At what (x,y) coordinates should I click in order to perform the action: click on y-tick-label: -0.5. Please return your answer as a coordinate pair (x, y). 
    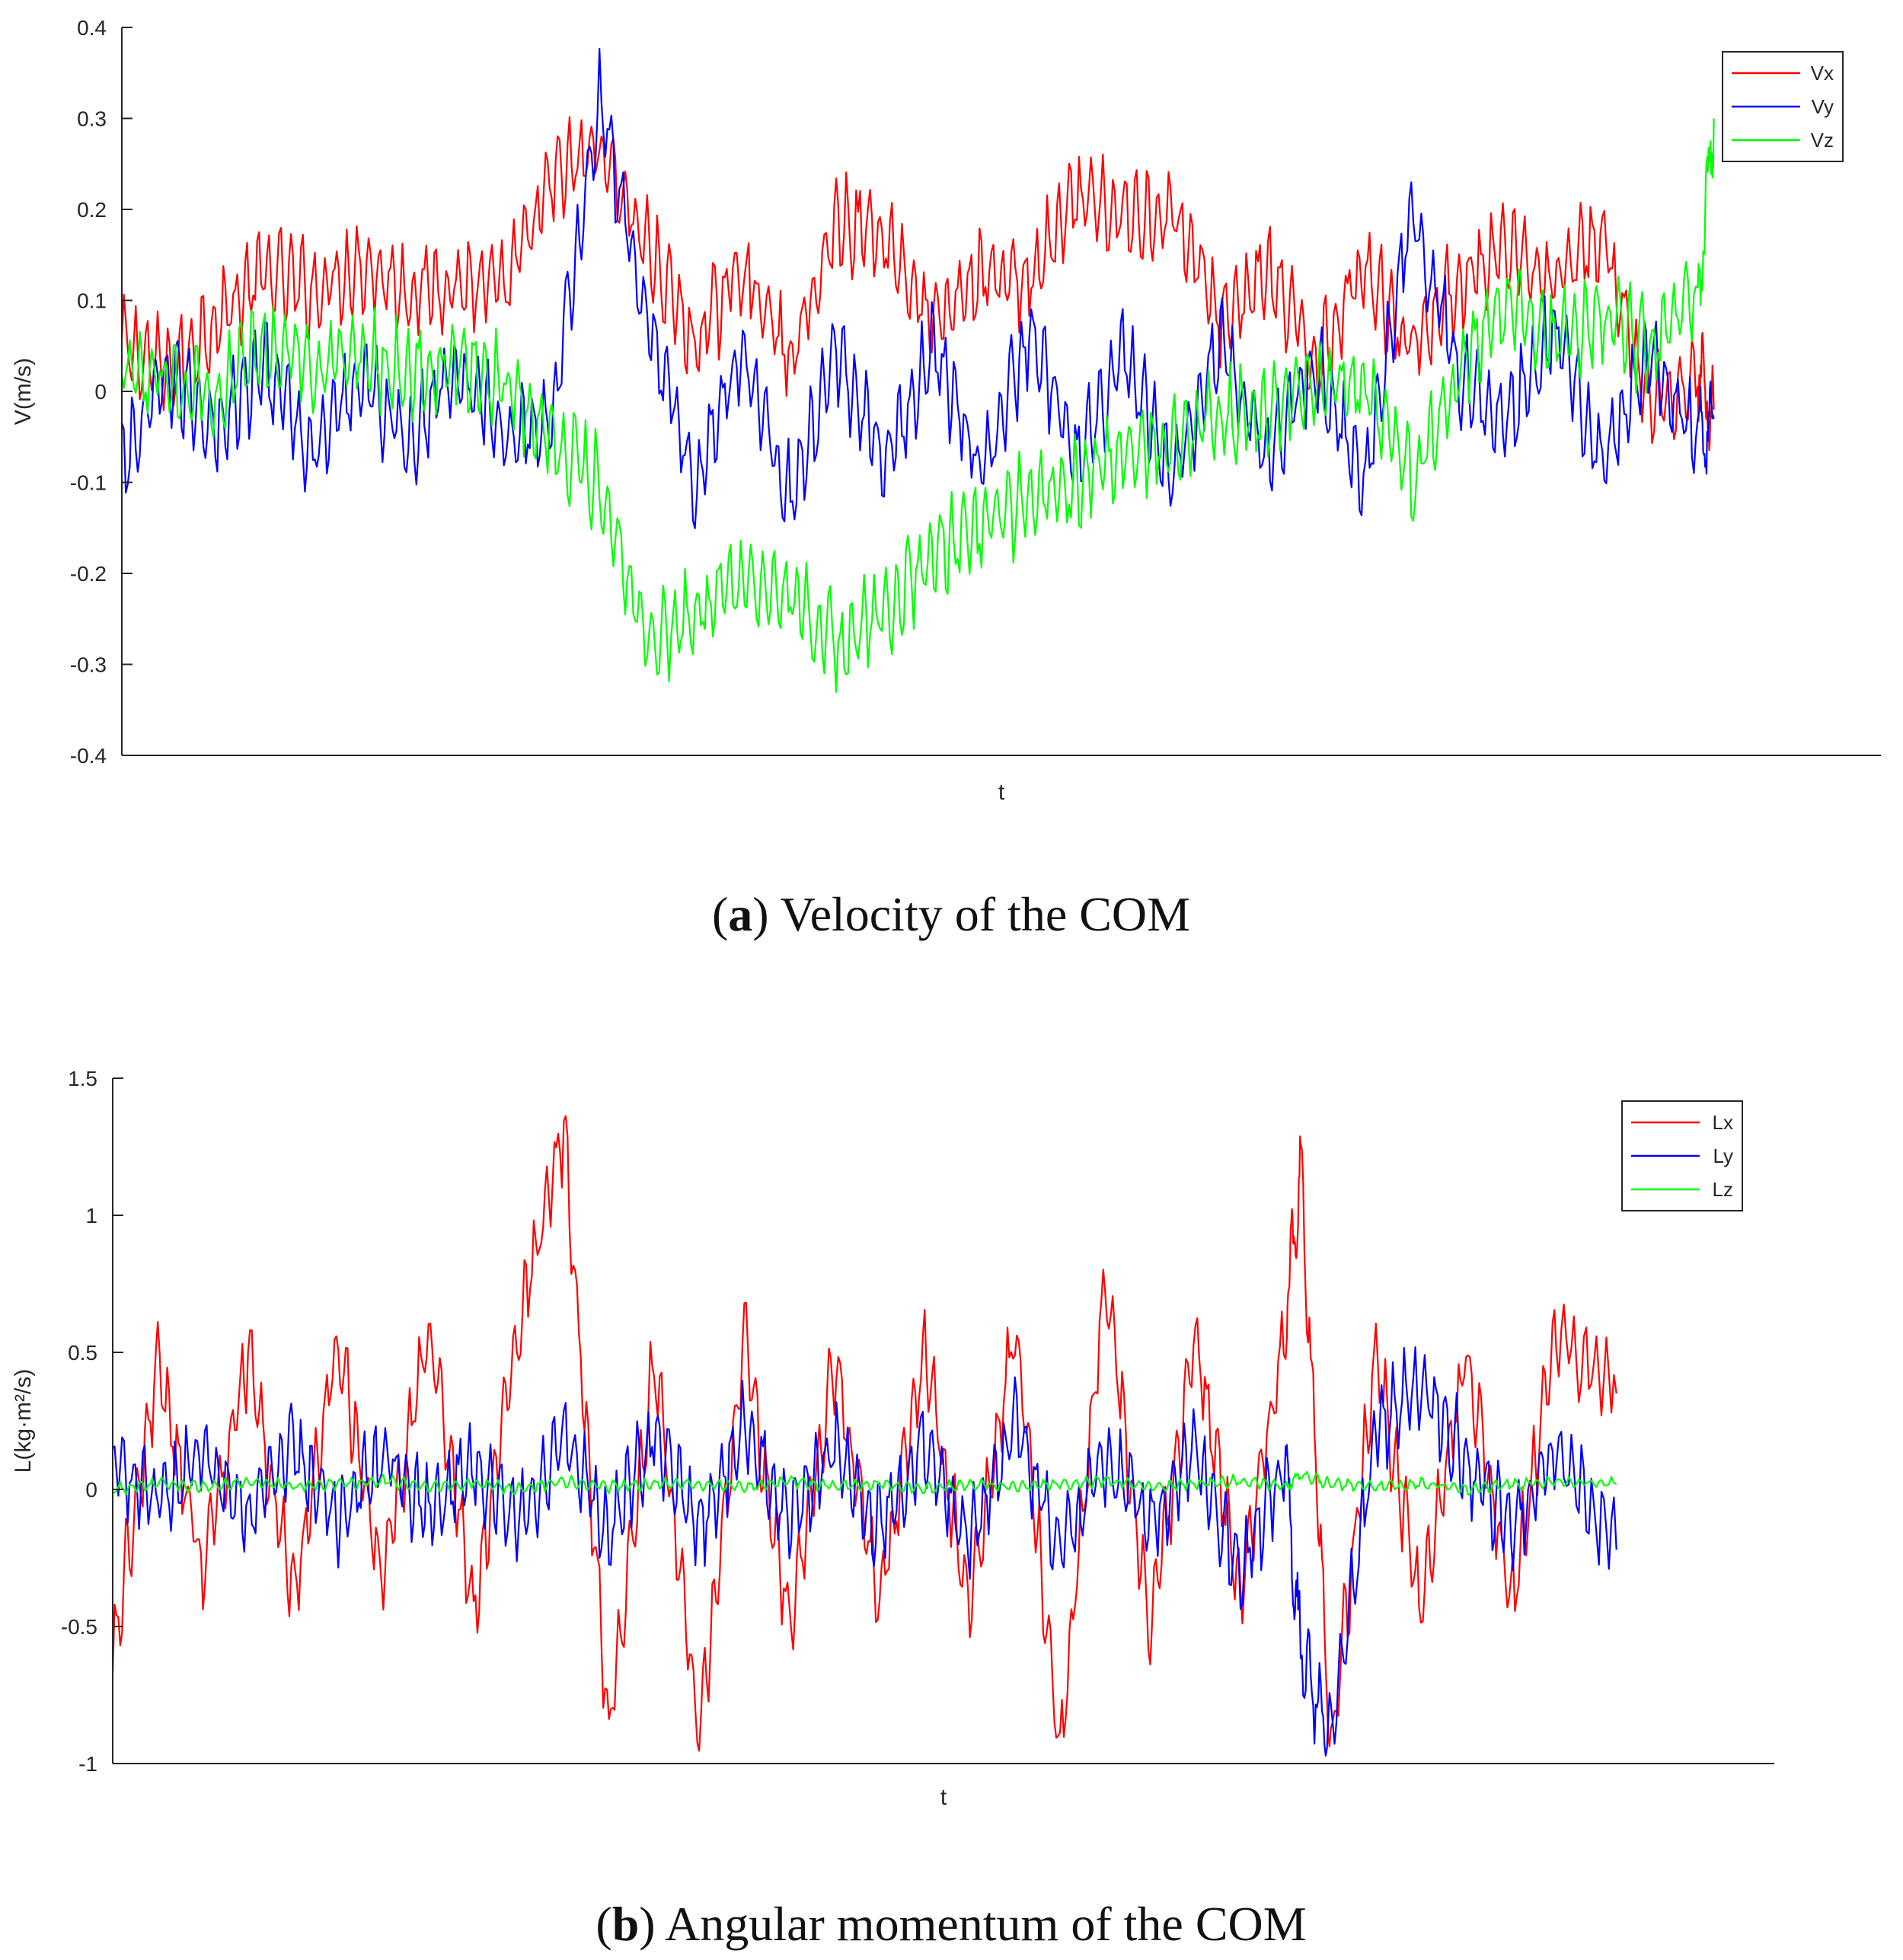
    Looking at the image, I should click on (79, 1627).